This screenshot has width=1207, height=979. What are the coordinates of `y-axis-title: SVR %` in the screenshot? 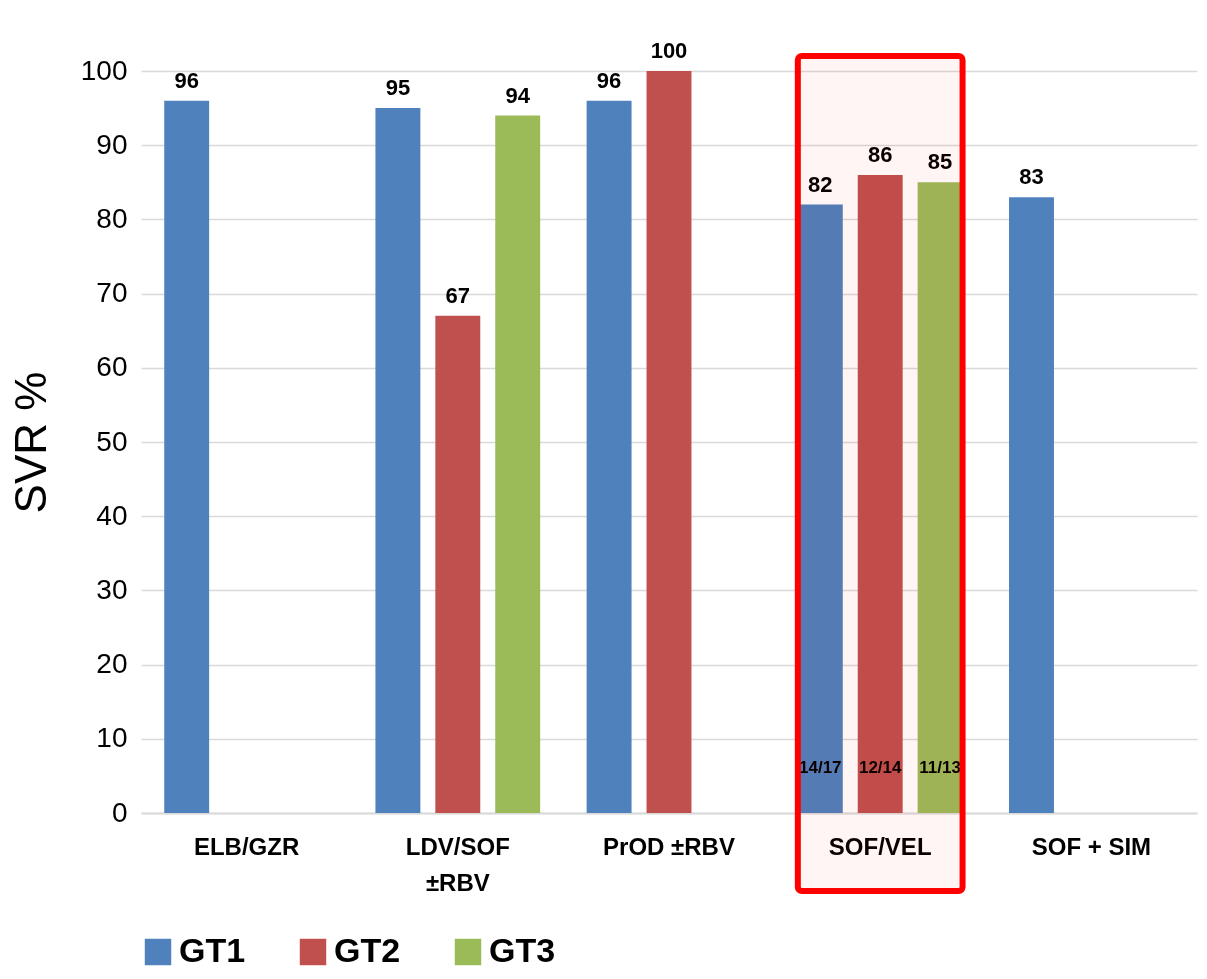 It's located at (30, 442).